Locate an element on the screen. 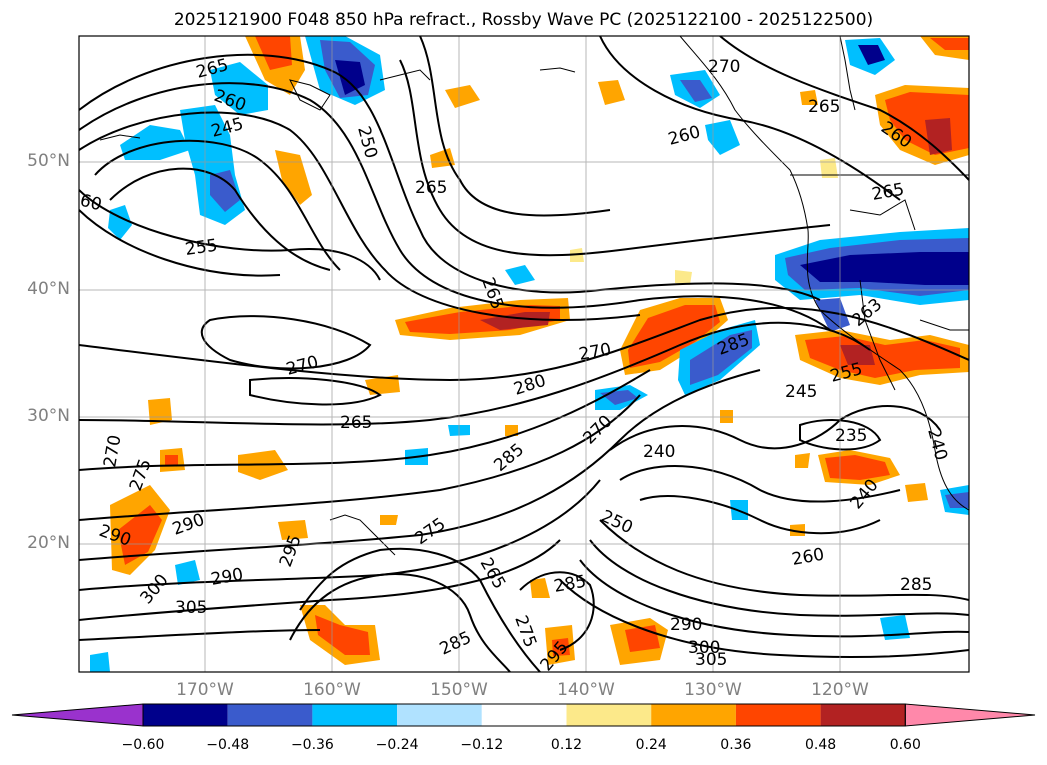 The height and width of the screenshot is (765, 1047). lon-label: 160°W is located at coordinates (332, 690).